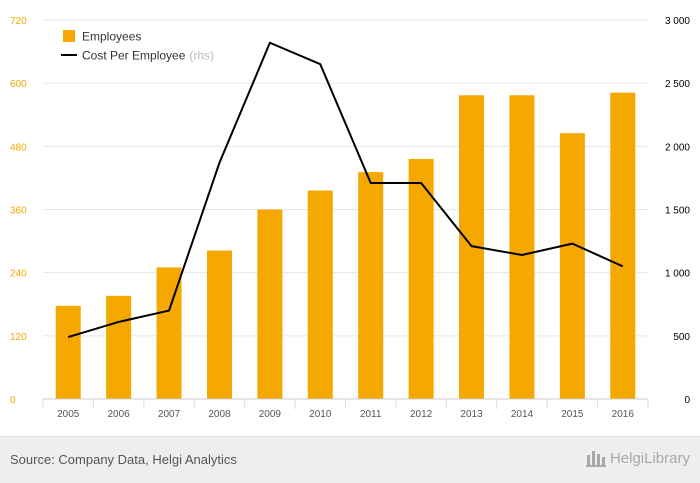 The width and height of the screenshot is (700, 483). What do you see at coordinates (677, 21) in the screenshot?
I see `y-right-tick-label: 3 000` at bounding box center [677, 21].